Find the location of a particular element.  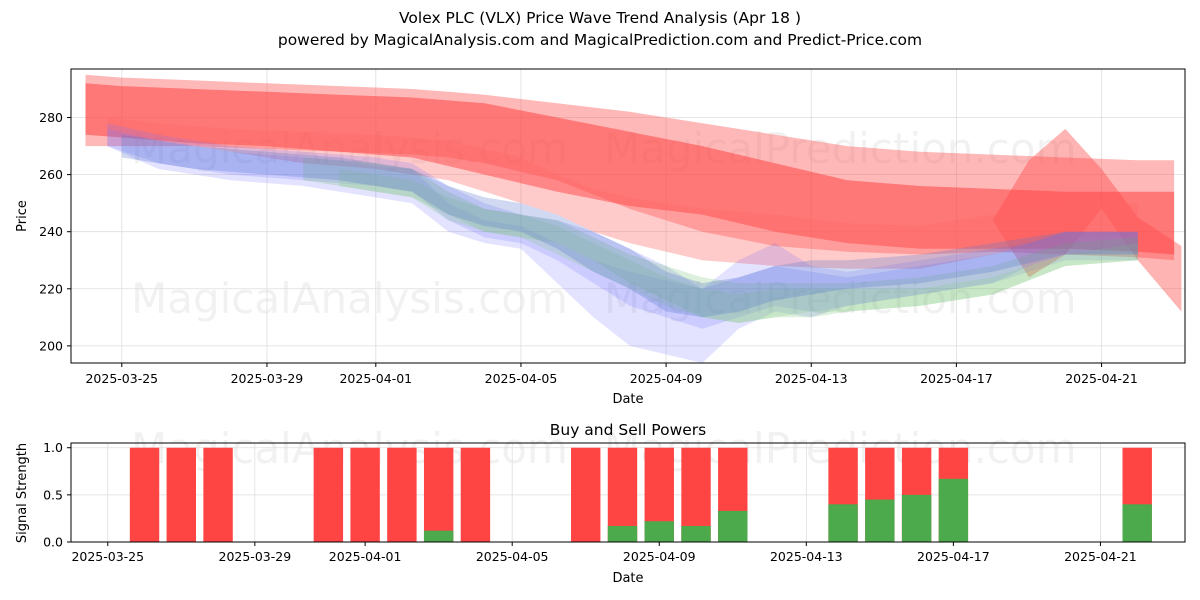

price-x-tick-label: 2025-04-21 is located at coordinates (1101, 378).